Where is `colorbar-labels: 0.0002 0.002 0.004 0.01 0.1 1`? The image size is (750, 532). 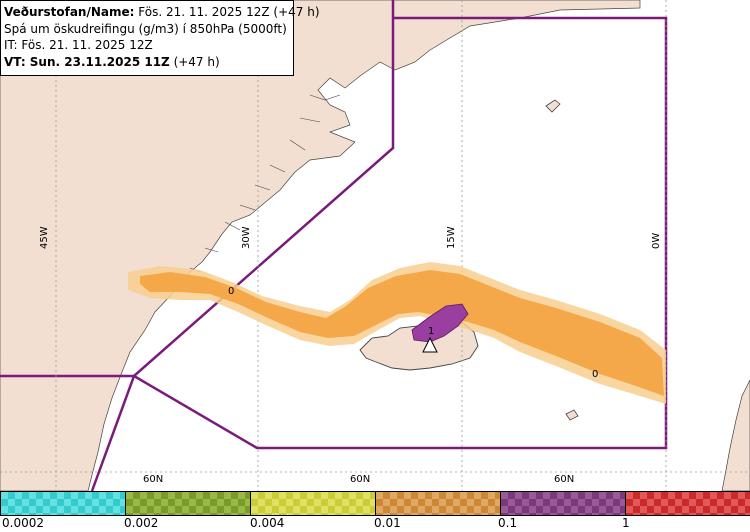 colorbar-labels: 0.0002 0.002 0.004 0.01 0.1 1 is located at coordinates (375, 524).